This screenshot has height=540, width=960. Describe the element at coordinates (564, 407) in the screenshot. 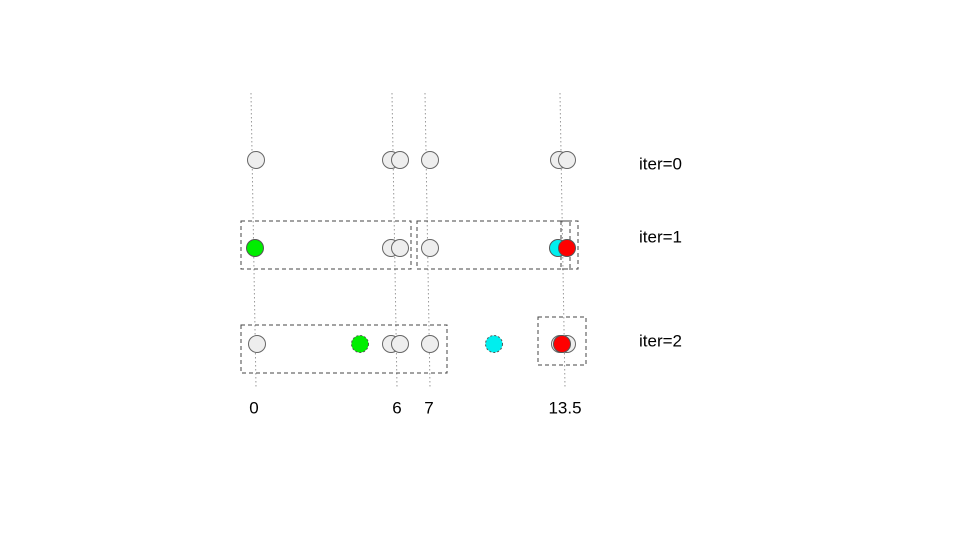

I see `axis-label: 13.5` at that location.